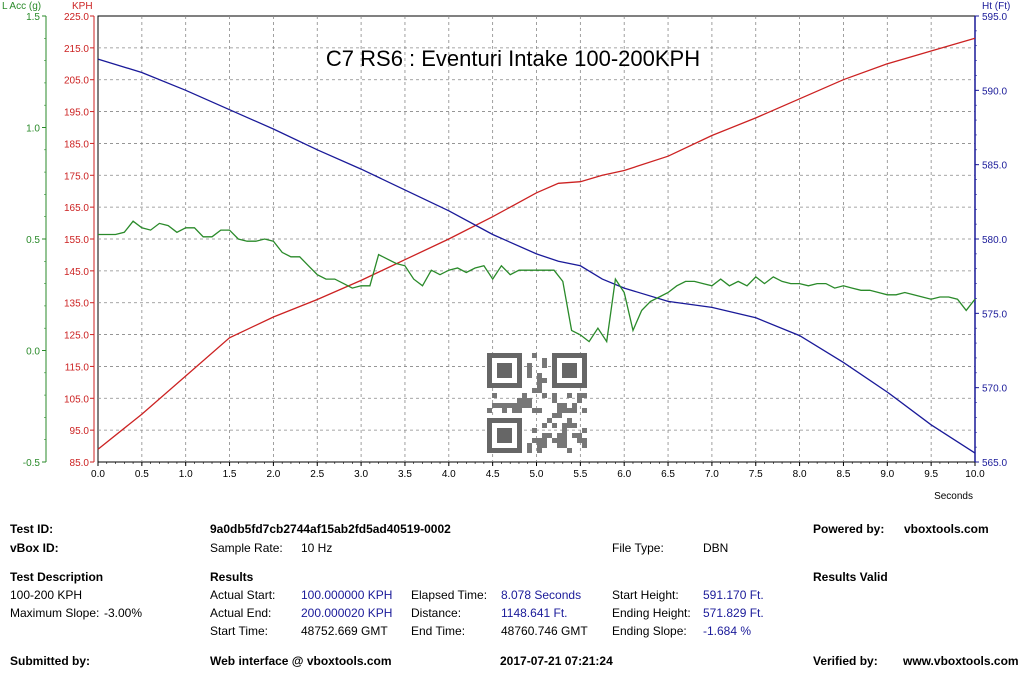 The image size is (1024, 676). Describe the element at coordinates (537, 474) in the screenshot. I see `x-tick-label: 5.0` at that location.